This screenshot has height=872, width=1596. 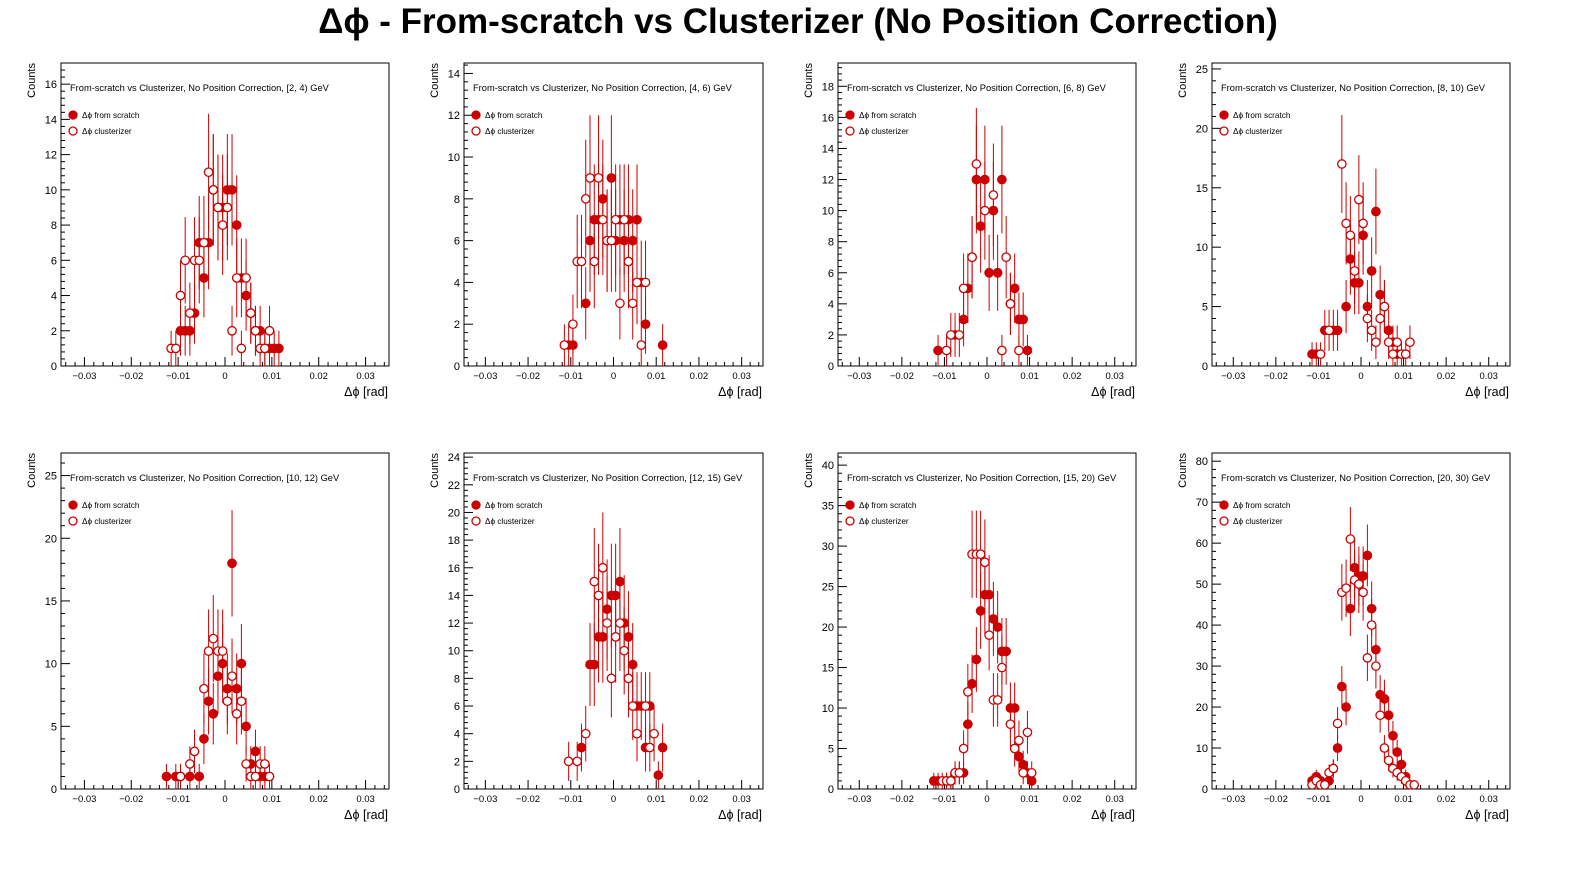 What do you see at coordinates (1202, 70) in the screenshot?
I see `y-tick-label: 25` at bounding box center [1202, 70].